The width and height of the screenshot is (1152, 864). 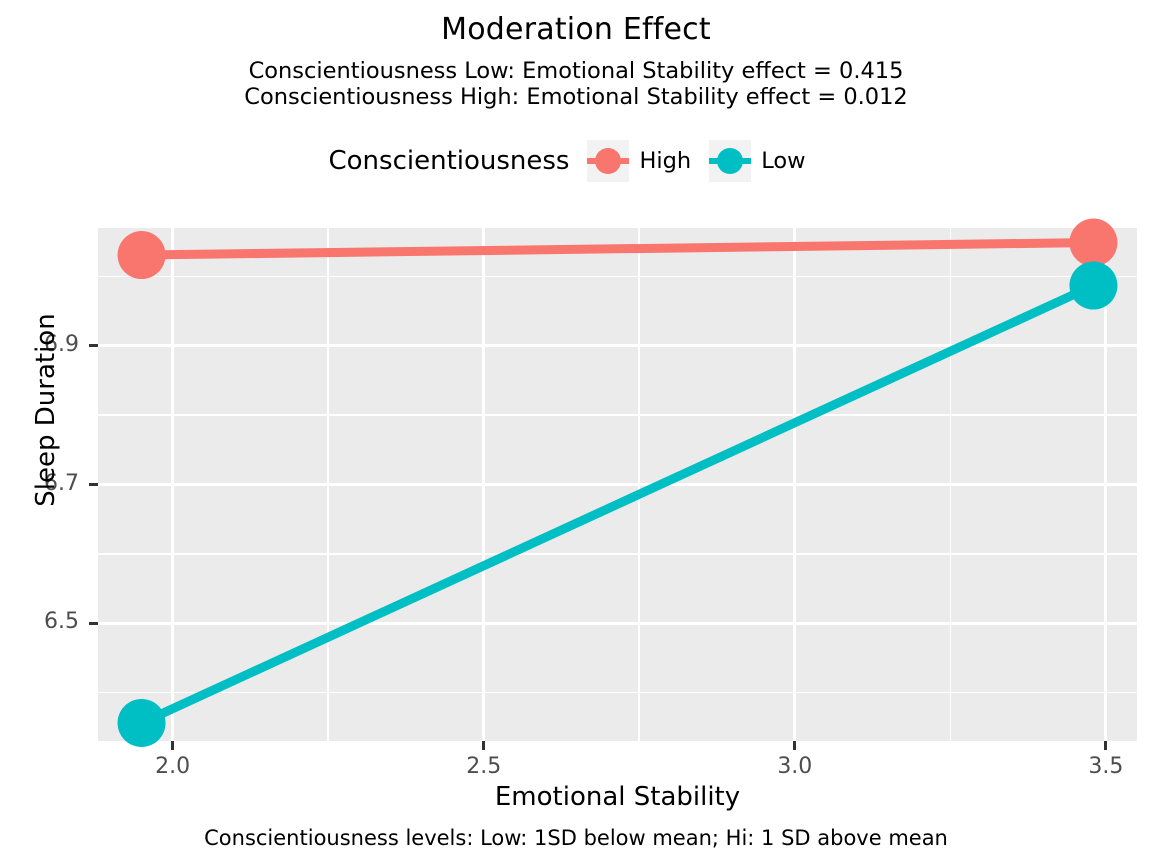 What do you see at coordinates (783, 161) in the screenshot?
I see `legend-label-low: Low` at bounding box center [783, 161].